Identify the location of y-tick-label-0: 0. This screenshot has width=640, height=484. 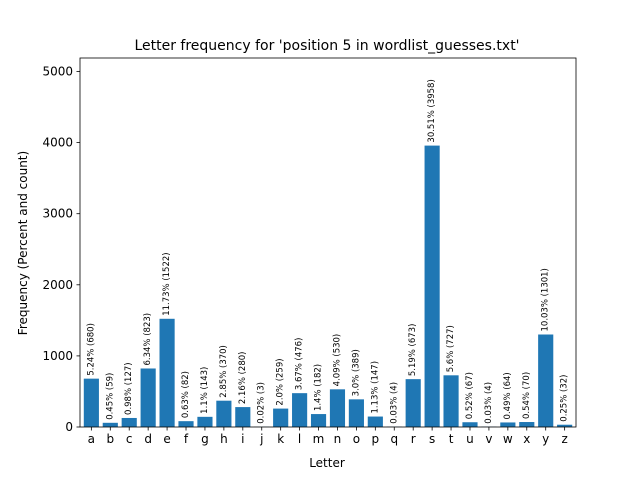
(69, 427).